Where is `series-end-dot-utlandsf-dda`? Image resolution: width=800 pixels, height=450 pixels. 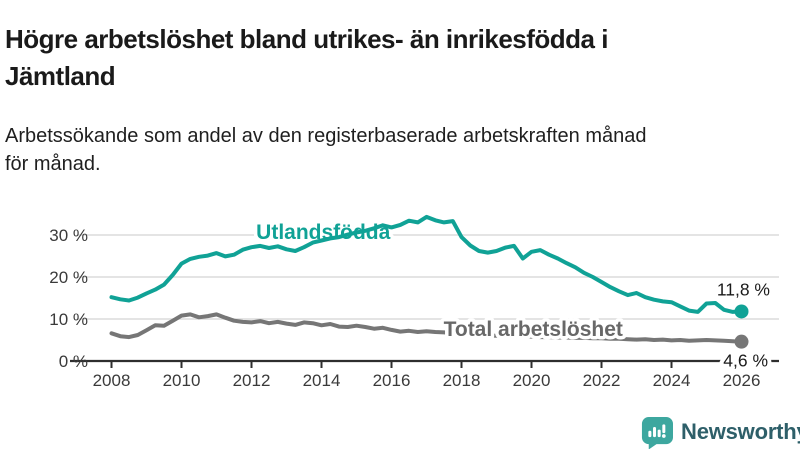
series-end-dot-utlandsf-dda is located at coordinates (741, 311).